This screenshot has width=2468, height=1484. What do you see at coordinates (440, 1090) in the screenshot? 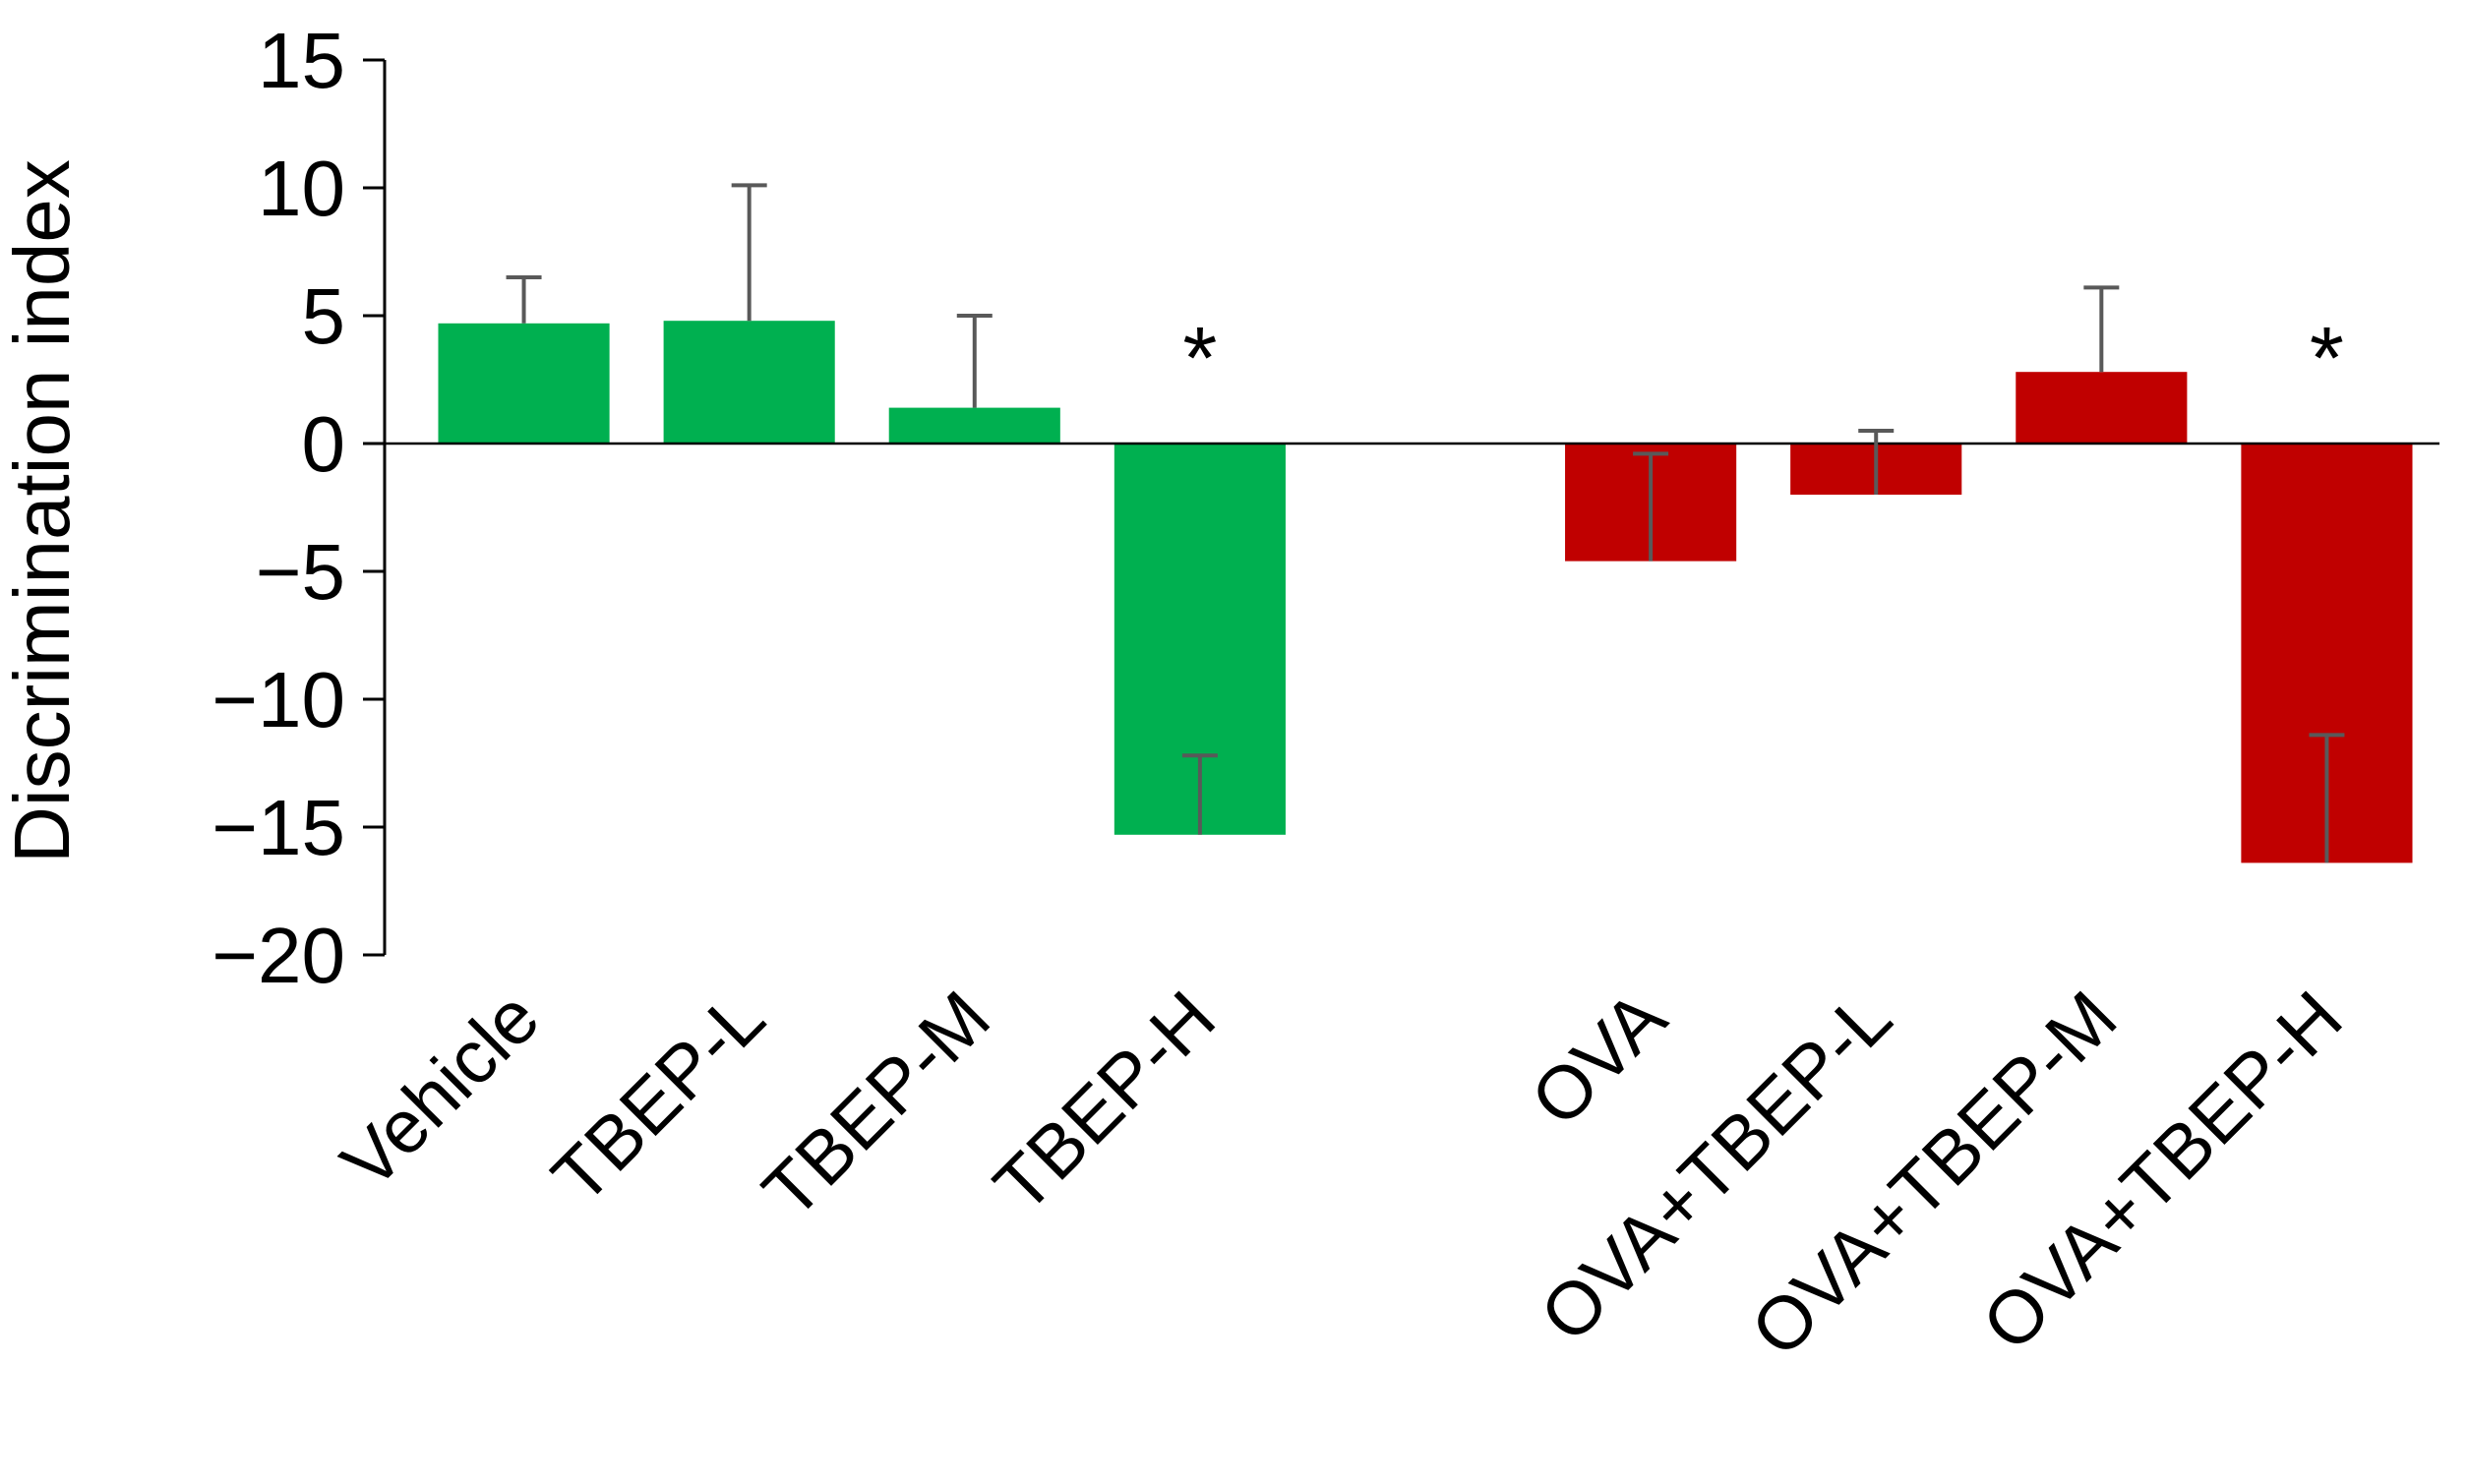
I see `x-tick-label: Vehicle` at bounding box center [440, 1090].